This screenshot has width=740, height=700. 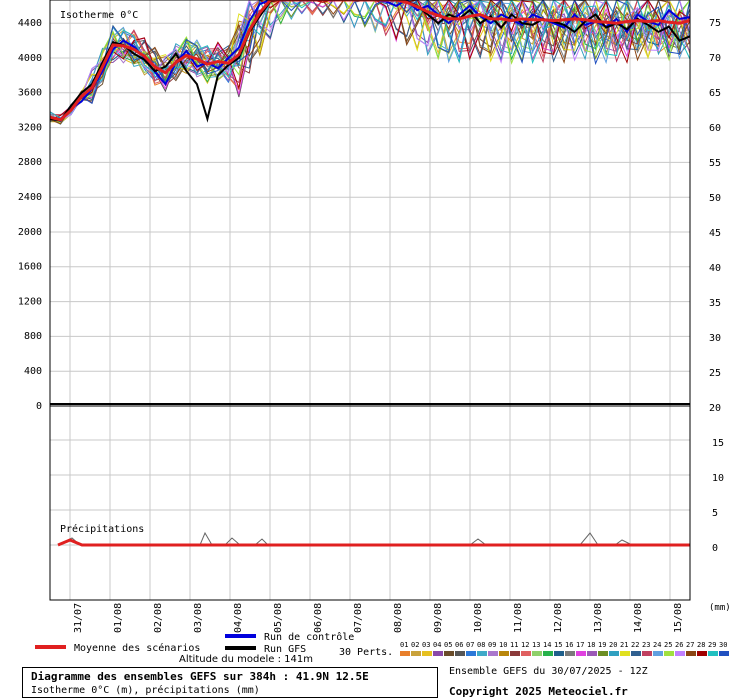 What do you see at coordinates (558, 618) in the screenshot?
I see `x-tick-label: 12/08` at bounding box center [558, 618].